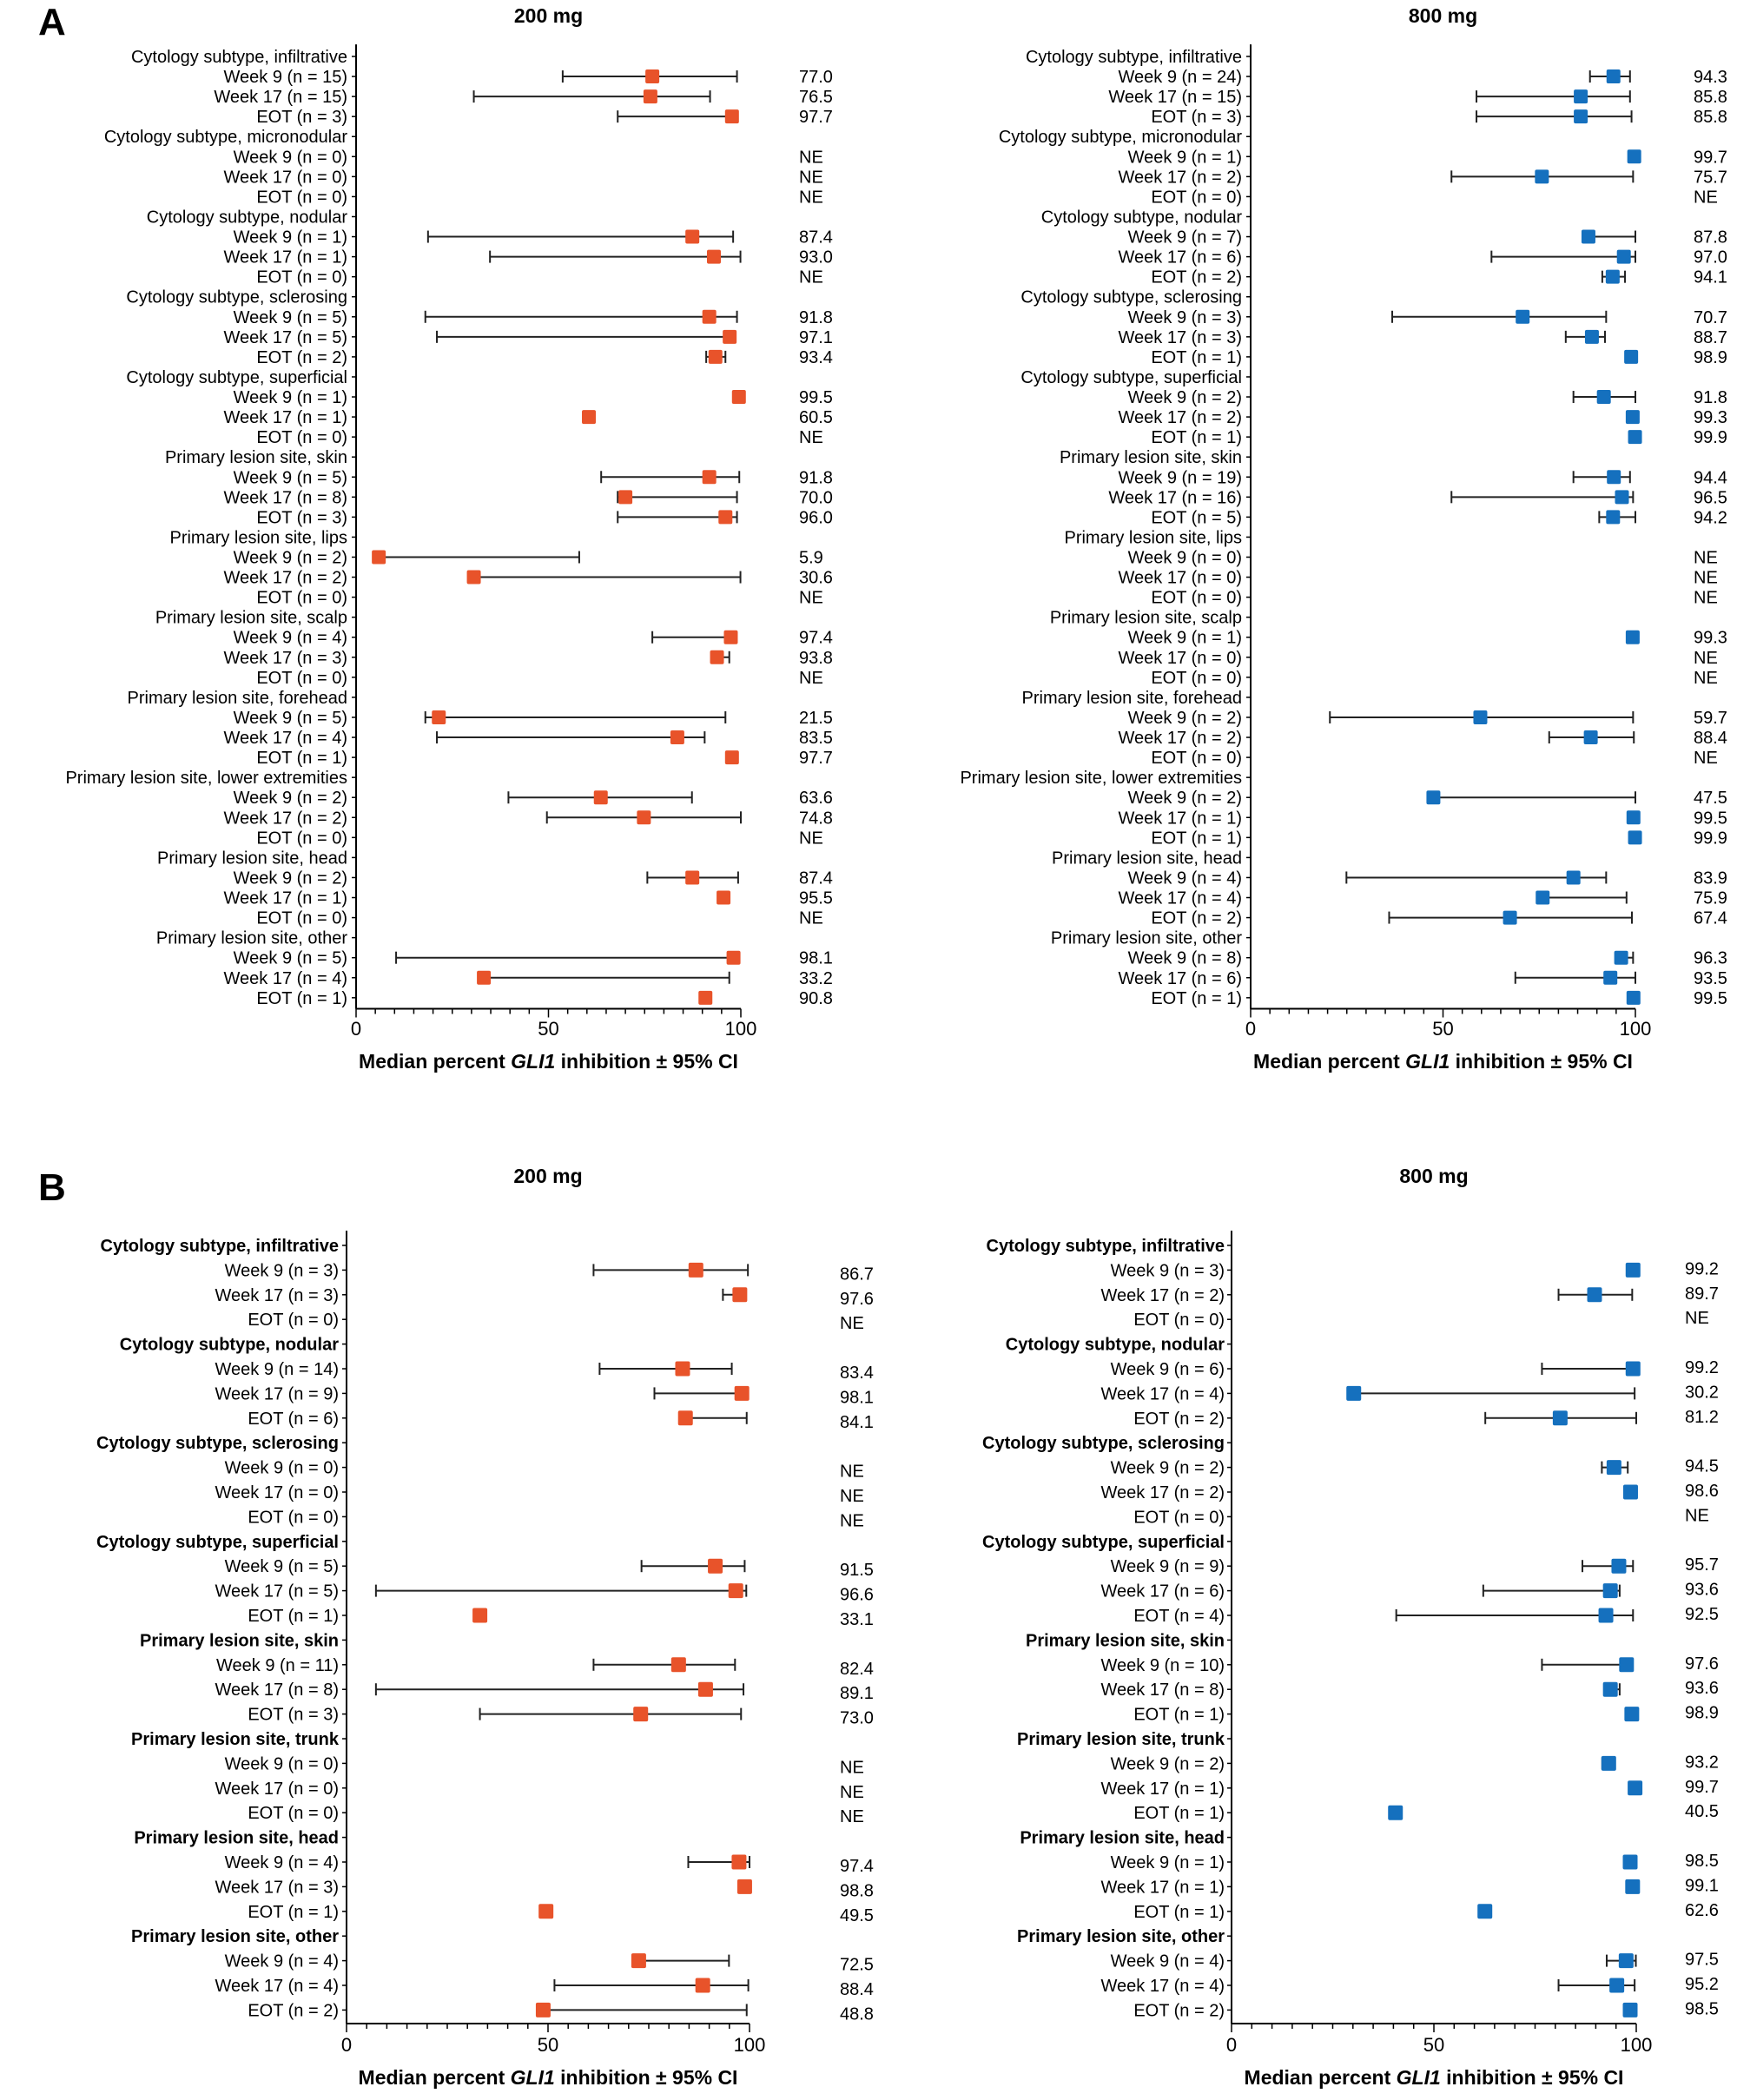 The height and width of the screenshot is (2100, 1737). I want to click on value-label: 77.0, so click(816, 77).